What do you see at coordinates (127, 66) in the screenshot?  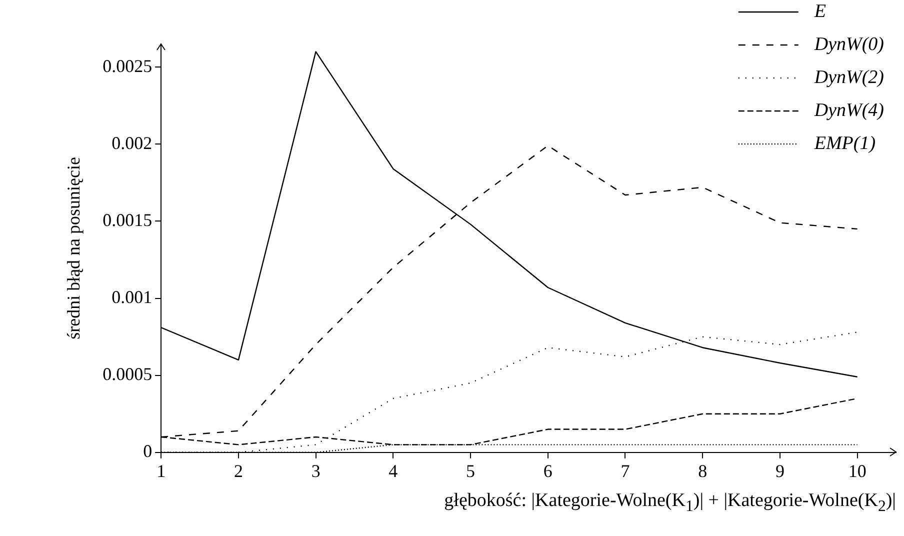 I see `y-tick-label: 0.0025` at bounding box center [127, 66].